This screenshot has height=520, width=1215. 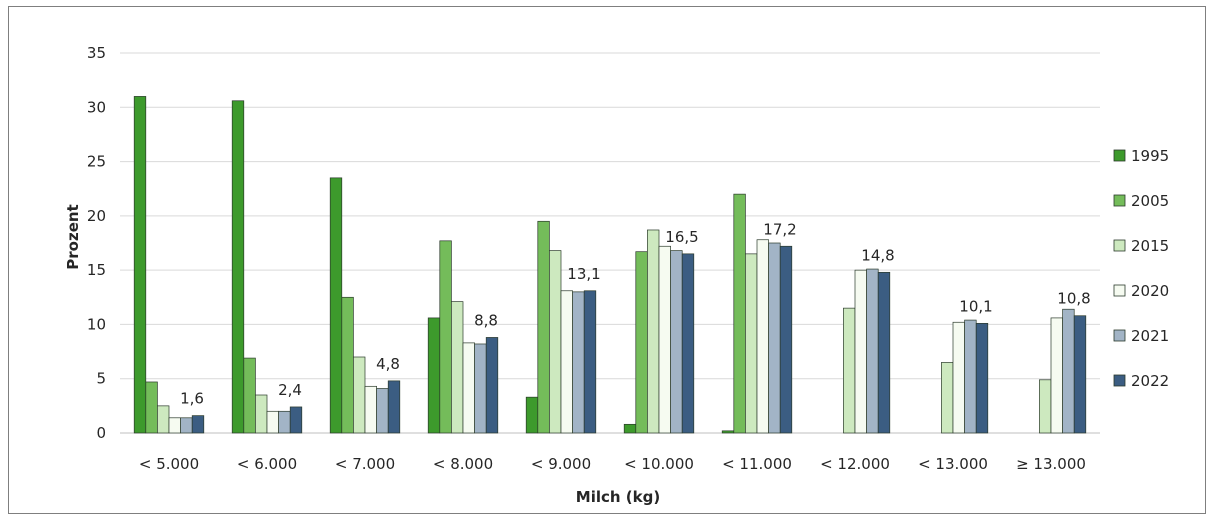 I want to click on x-tick-label: < 7.000, so click(x=365, y=464).